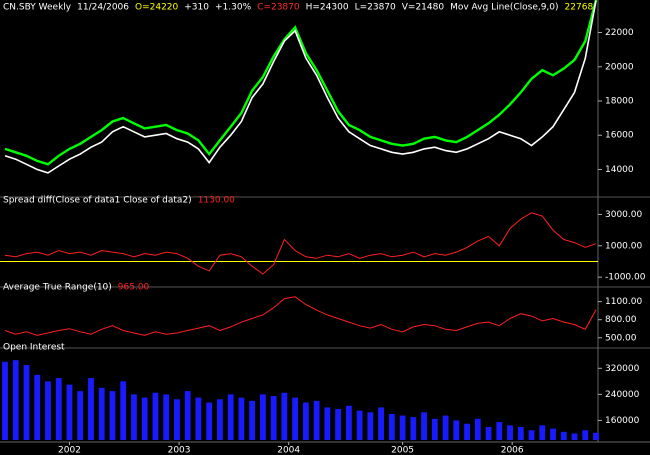 The width and height of the screenshot is (650, 455). Describe the element at coordinates (619, 67) in the screenshot. I see `y-tick-label: 20000` at that location.